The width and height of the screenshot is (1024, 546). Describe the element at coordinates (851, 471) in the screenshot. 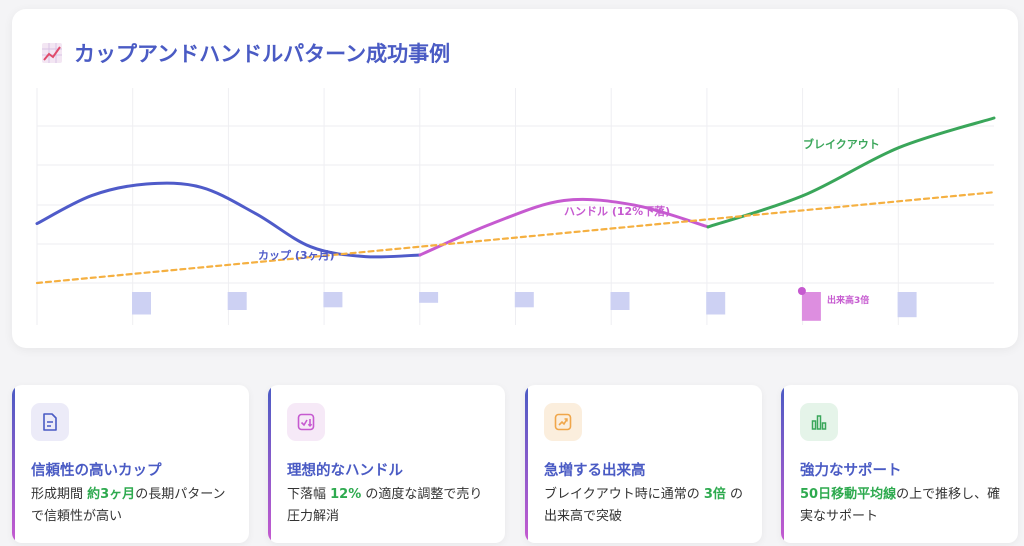

I see `card-title: 強力なサポート` at that location.